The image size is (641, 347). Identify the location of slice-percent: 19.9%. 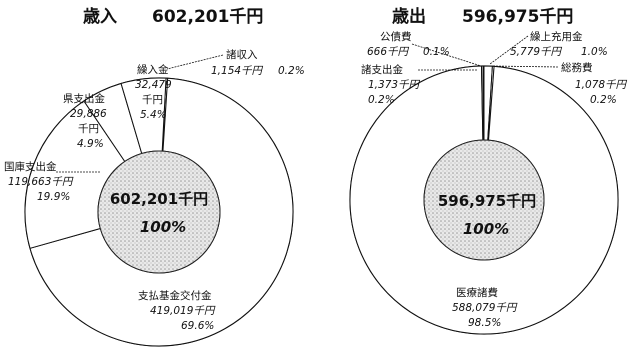
(53, 197).